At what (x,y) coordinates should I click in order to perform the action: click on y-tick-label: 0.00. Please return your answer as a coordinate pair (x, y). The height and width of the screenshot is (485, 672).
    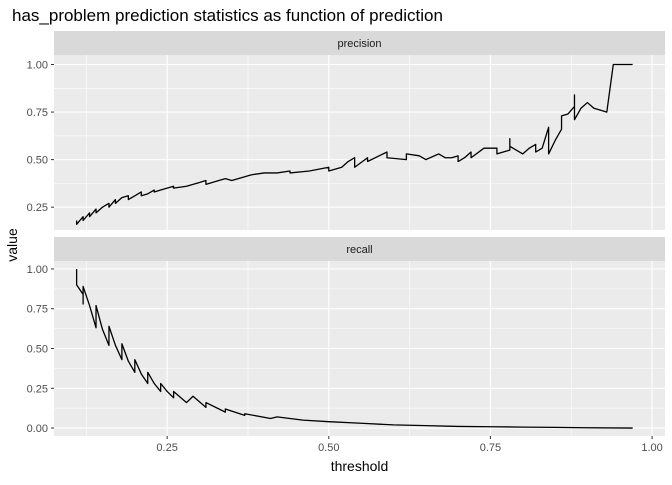
    Looking at the image, I should click on (37, 429).